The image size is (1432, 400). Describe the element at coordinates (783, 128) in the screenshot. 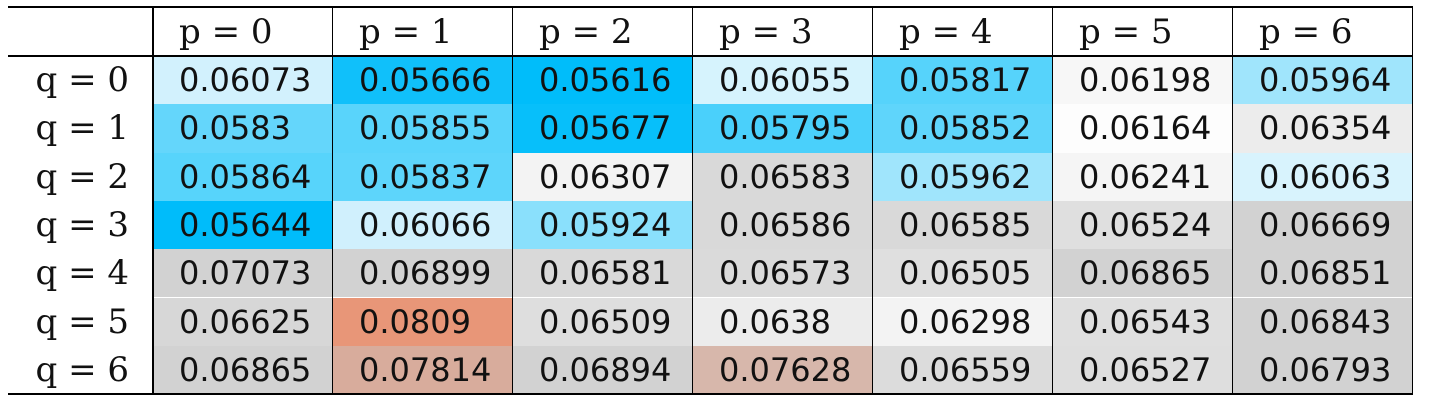

I see `table-cell: 0.05795` at that location.